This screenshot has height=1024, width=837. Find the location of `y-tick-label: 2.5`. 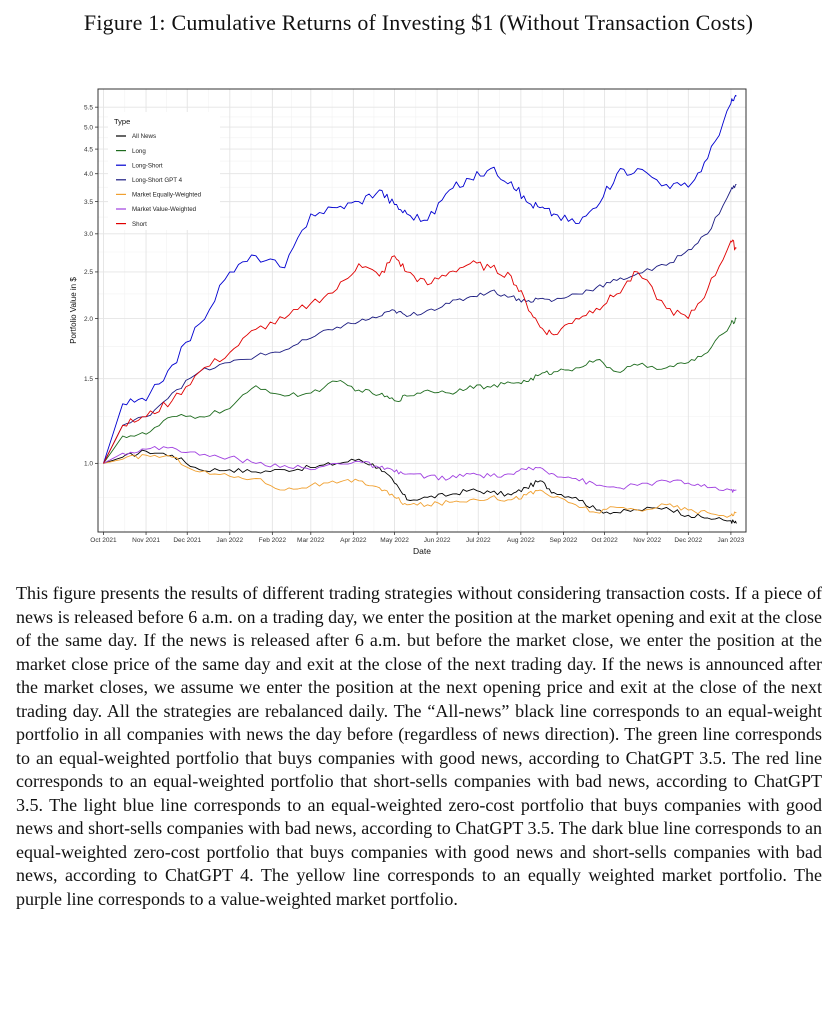

y-tick-label: 2.5 is located at coordinates (88, 272).